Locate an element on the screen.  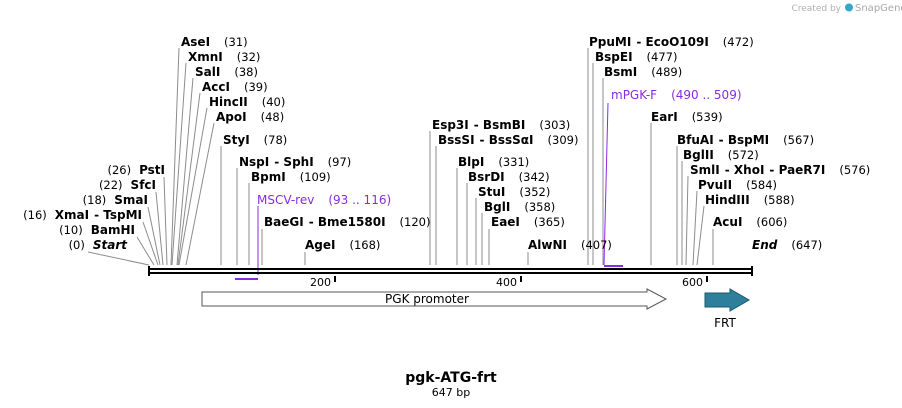
enzyme-label-styi: StyI (78) is located at coordinates (255, 140).